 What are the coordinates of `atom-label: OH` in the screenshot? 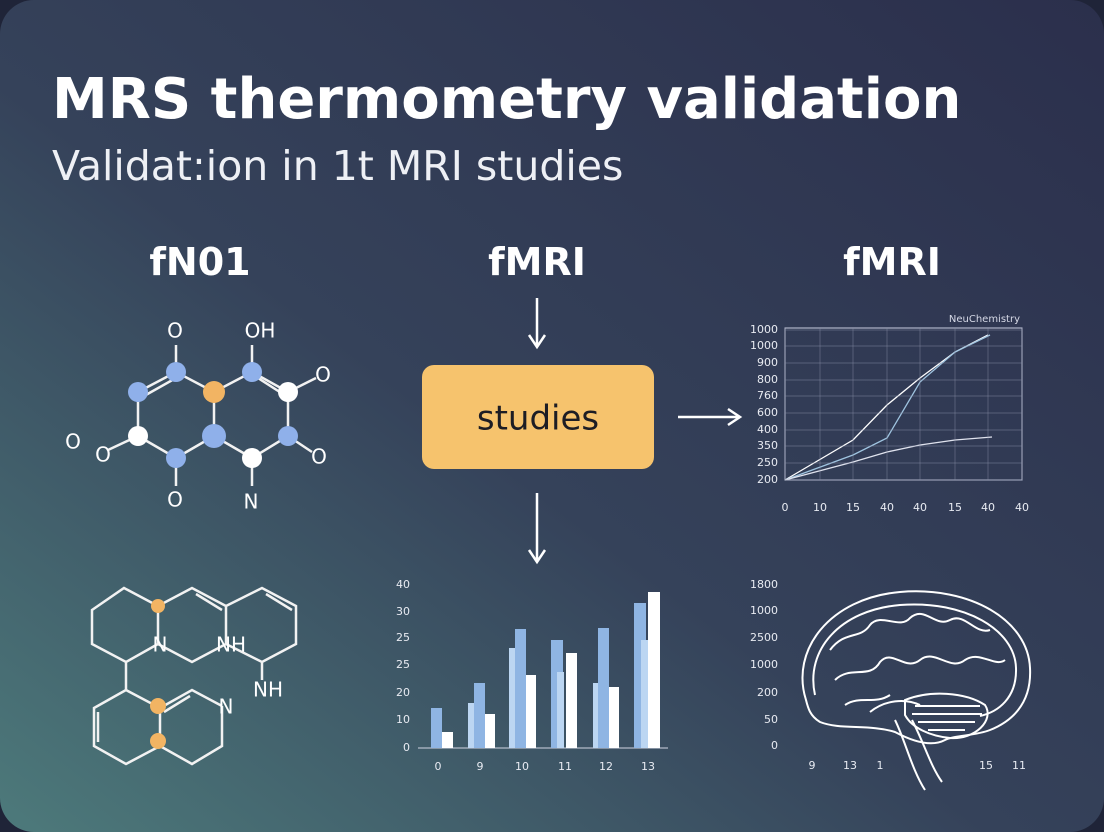 It's located at (260, 331).